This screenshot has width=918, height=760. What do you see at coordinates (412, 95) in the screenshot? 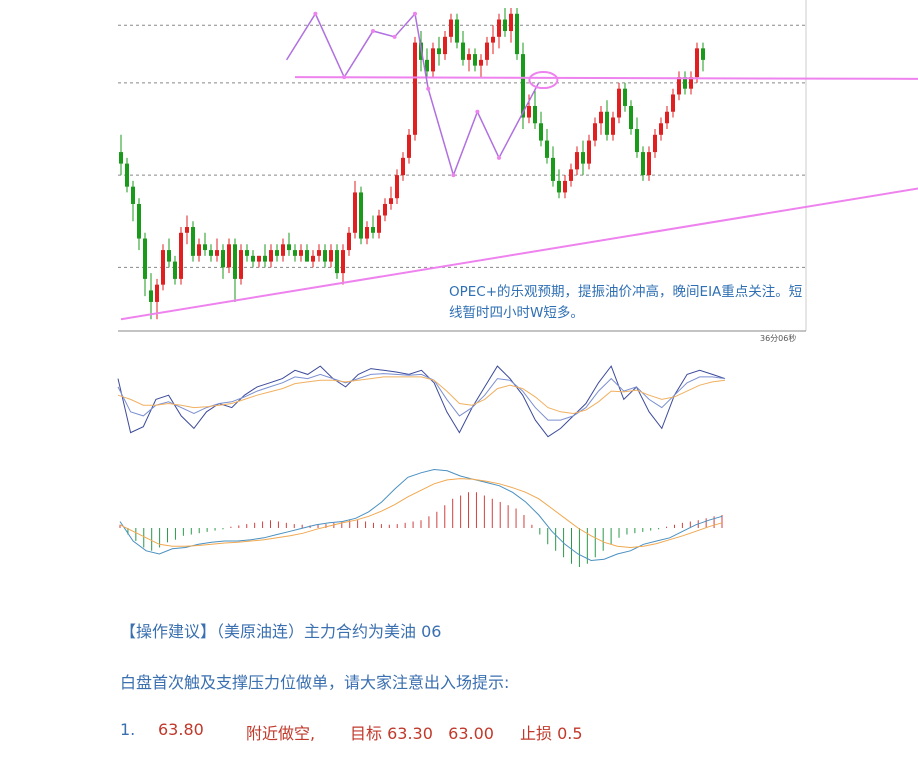
I see `zigzag-pattern` at bounding box center [412, 95].